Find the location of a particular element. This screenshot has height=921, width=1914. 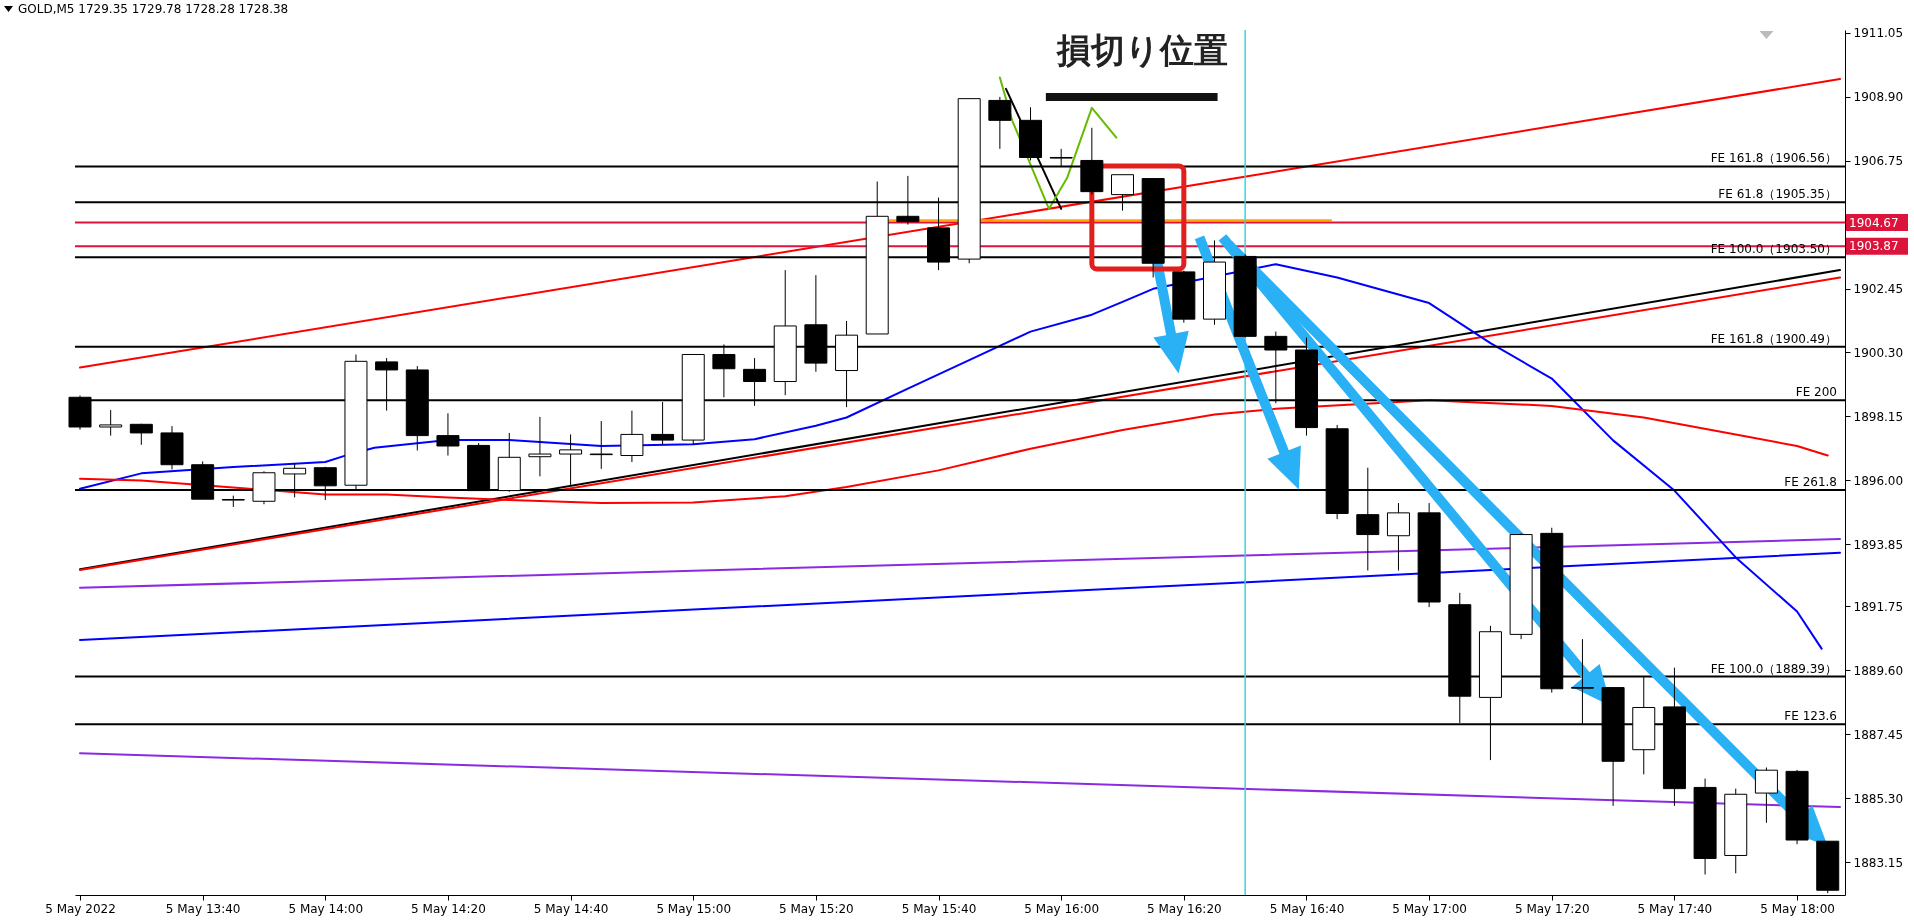

y-tick-label: 1898.15 is located at coordinates (1878, 416).